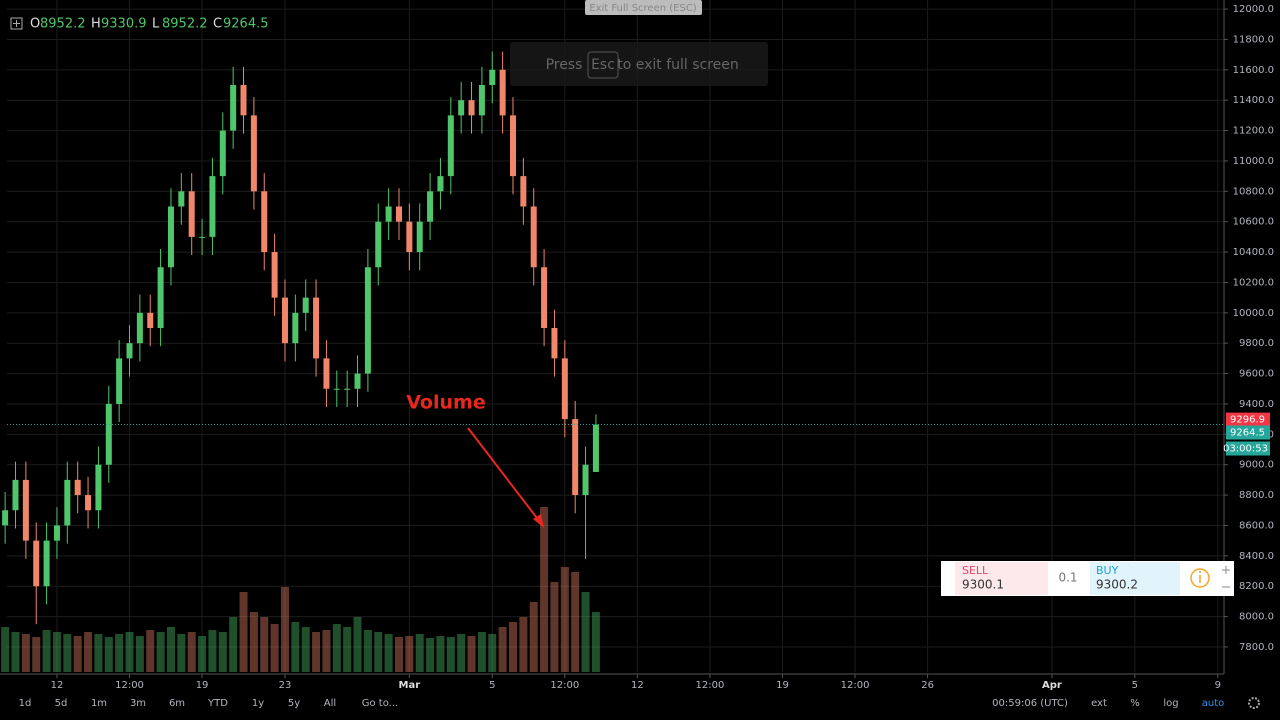  Describe the element at coordinates (99, 703) in the screenshot. I see `range-button: 1m` at that location.